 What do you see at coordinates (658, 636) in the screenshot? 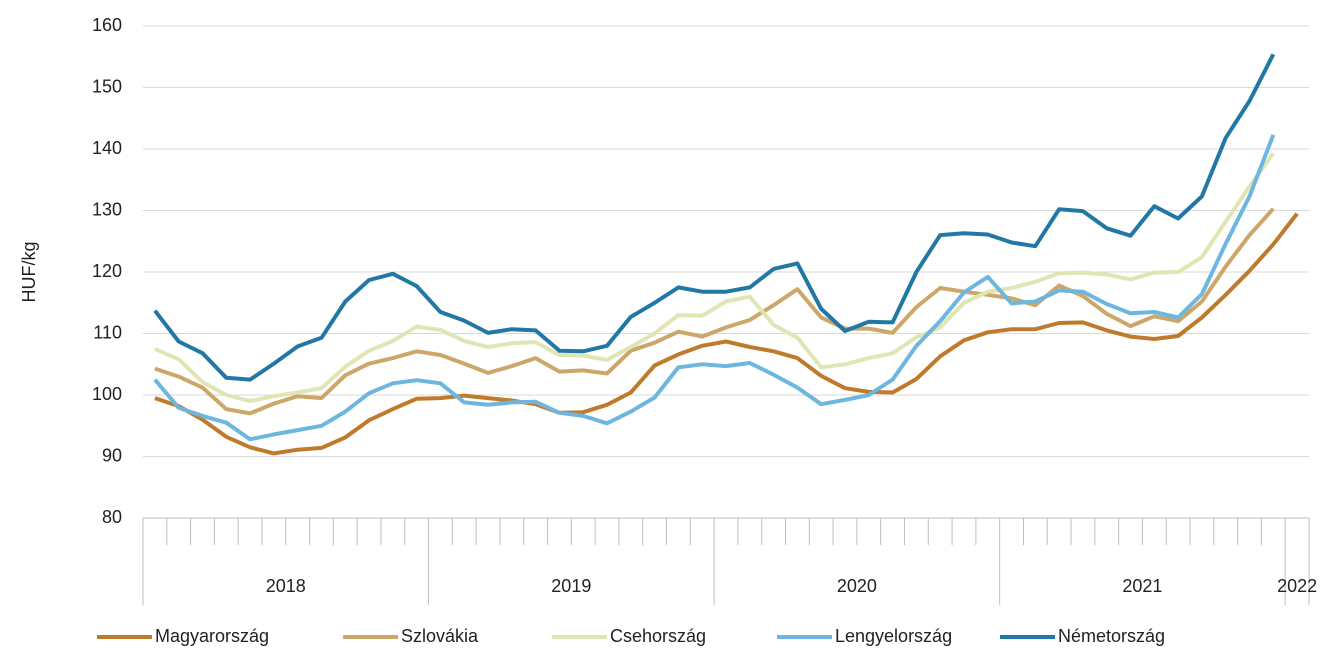
I see `legend-label: Csehország` at bounding box center [658, 636].